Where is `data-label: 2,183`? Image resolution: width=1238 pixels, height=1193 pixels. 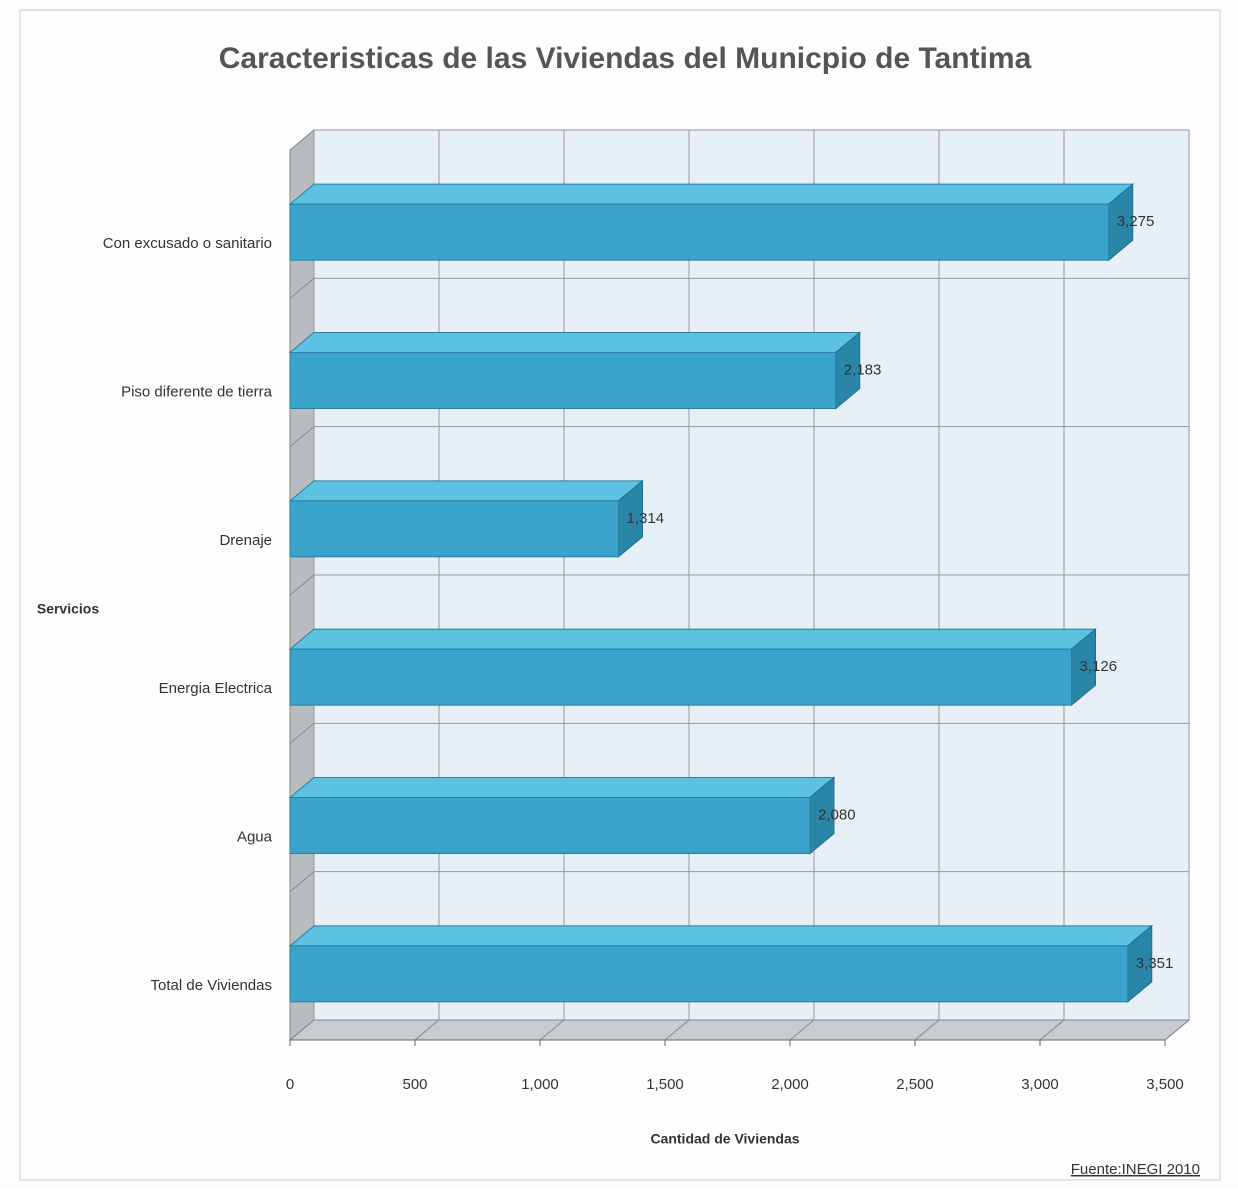 data-label: 2,183 is located at coordinates (863, 369).